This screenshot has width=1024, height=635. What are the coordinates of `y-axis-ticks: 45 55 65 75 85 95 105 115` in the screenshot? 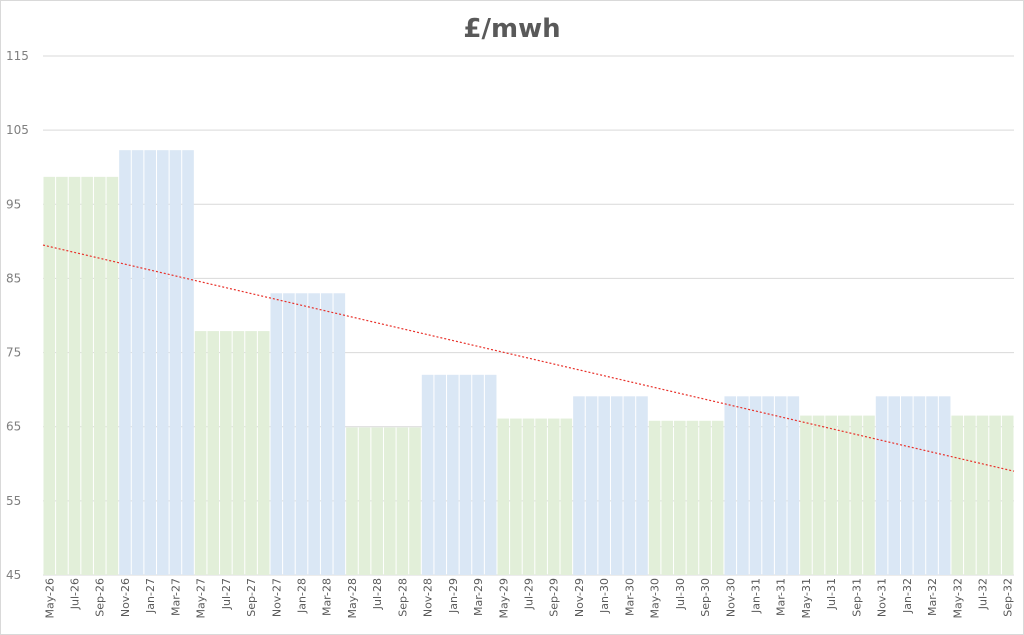 It's located at (17, 315).